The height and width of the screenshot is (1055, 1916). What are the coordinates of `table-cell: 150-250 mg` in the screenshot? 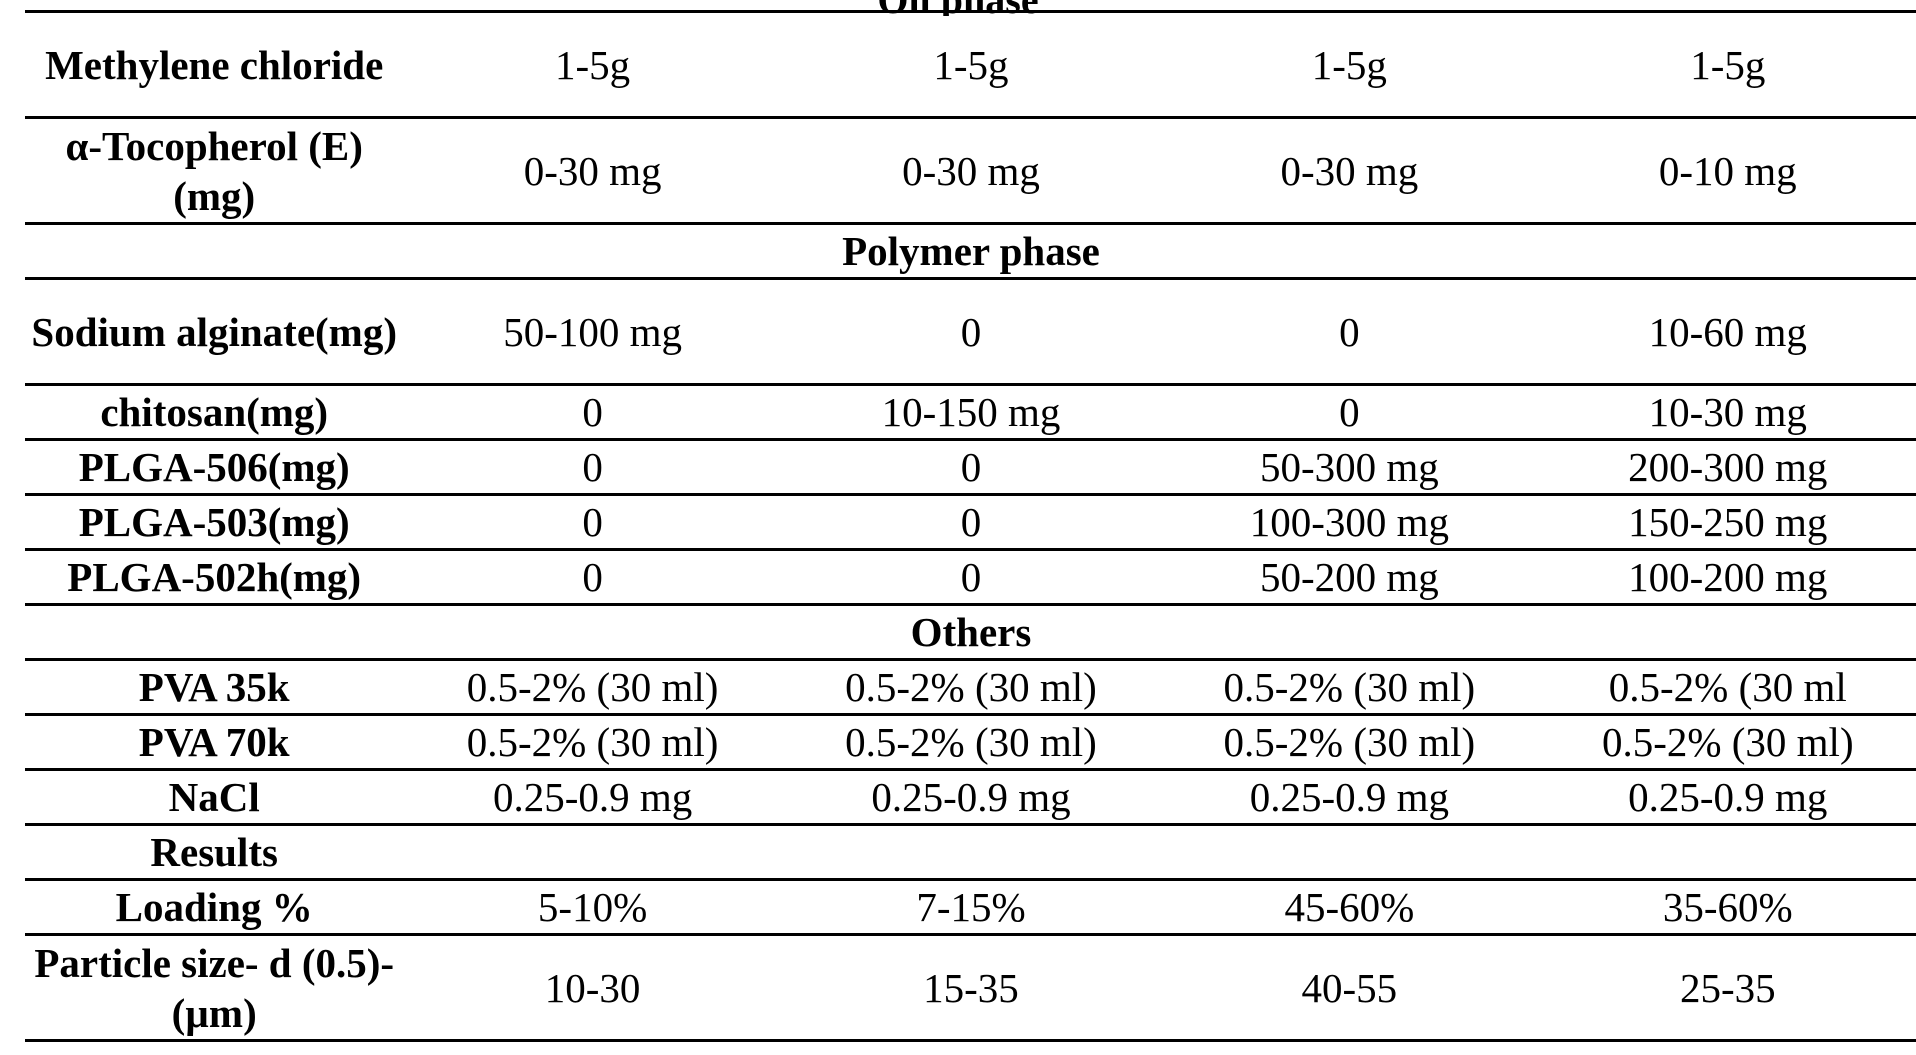 It's located at (1727, 522).